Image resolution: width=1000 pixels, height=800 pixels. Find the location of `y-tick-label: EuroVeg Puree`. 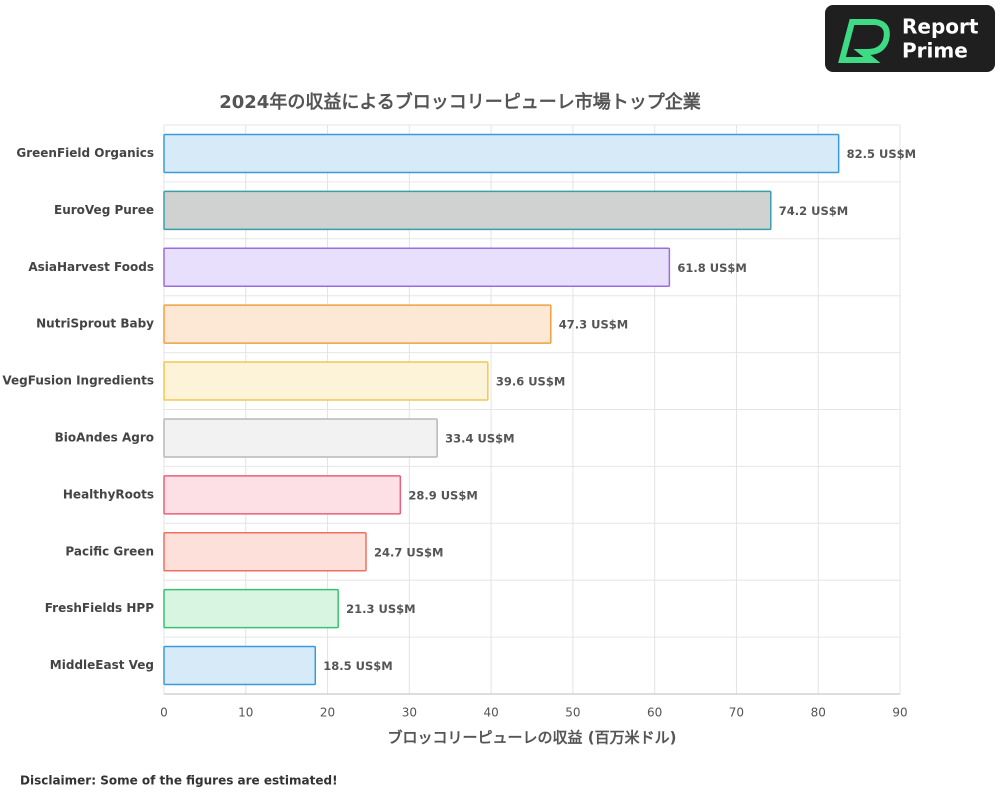

y-tick-label: EuroVeg Puree is located at coordinates (104, 210).